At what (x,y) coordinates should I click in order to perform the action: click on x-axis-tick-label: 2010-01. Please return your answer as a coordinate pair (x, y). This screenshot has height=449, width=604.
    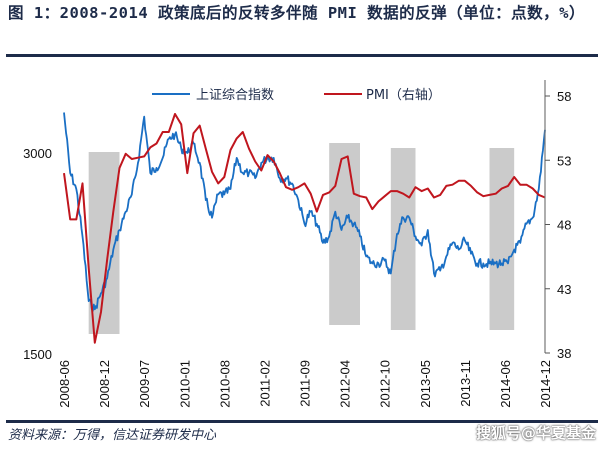
    Looking at the image, I should click on (184, 384).